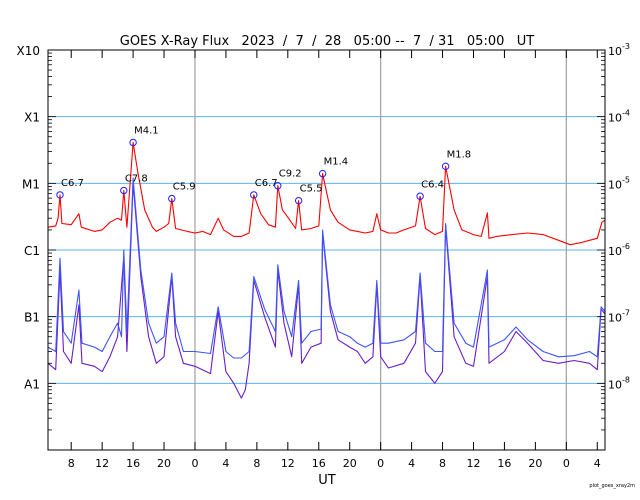  What do you see at coordinates (136, 179) in the screenshot?
I see `flare-label: C7.8` at bounding box center [136, 179].